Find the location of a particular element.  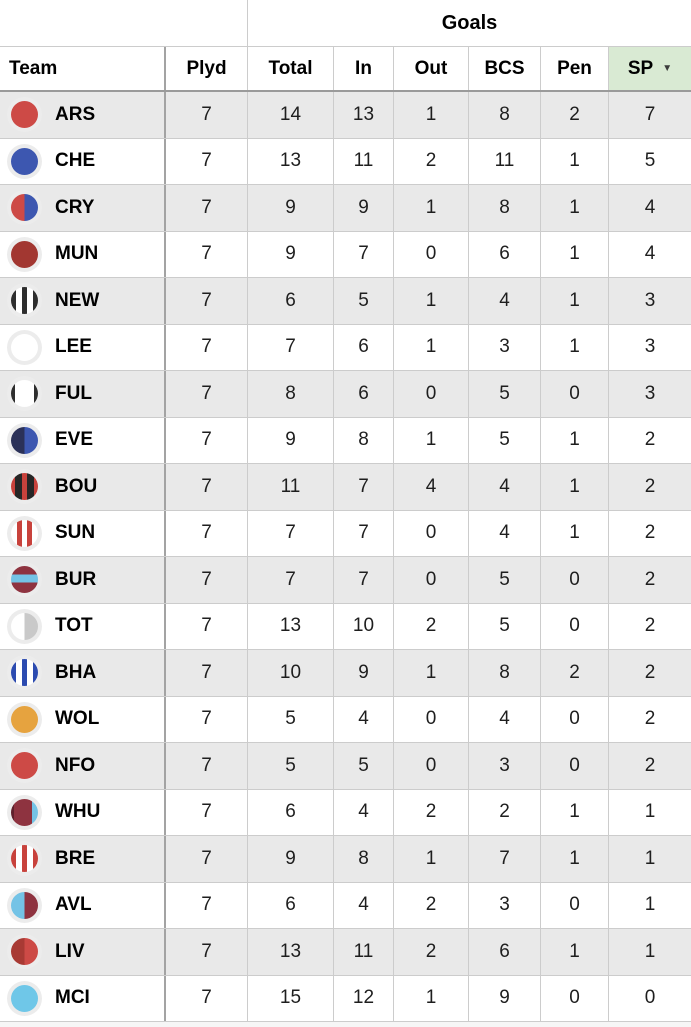

bcs-value: 8 is located at coordinates (504, 115).